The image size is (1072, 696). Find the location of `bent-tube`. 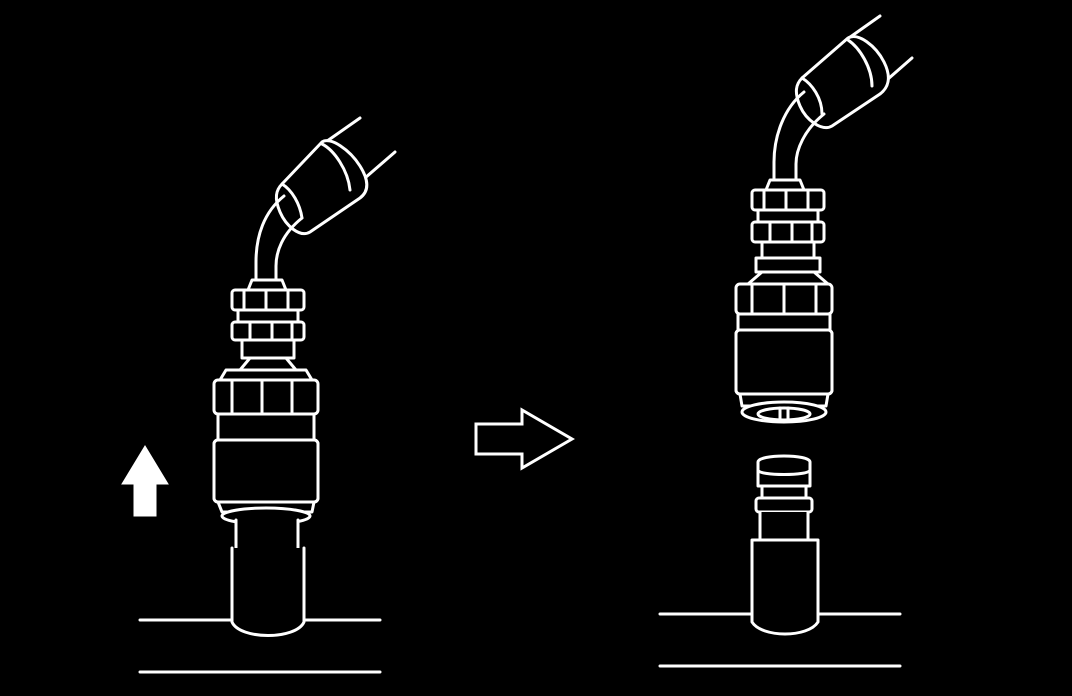

bent-tube is located at coordinates (795, 141).